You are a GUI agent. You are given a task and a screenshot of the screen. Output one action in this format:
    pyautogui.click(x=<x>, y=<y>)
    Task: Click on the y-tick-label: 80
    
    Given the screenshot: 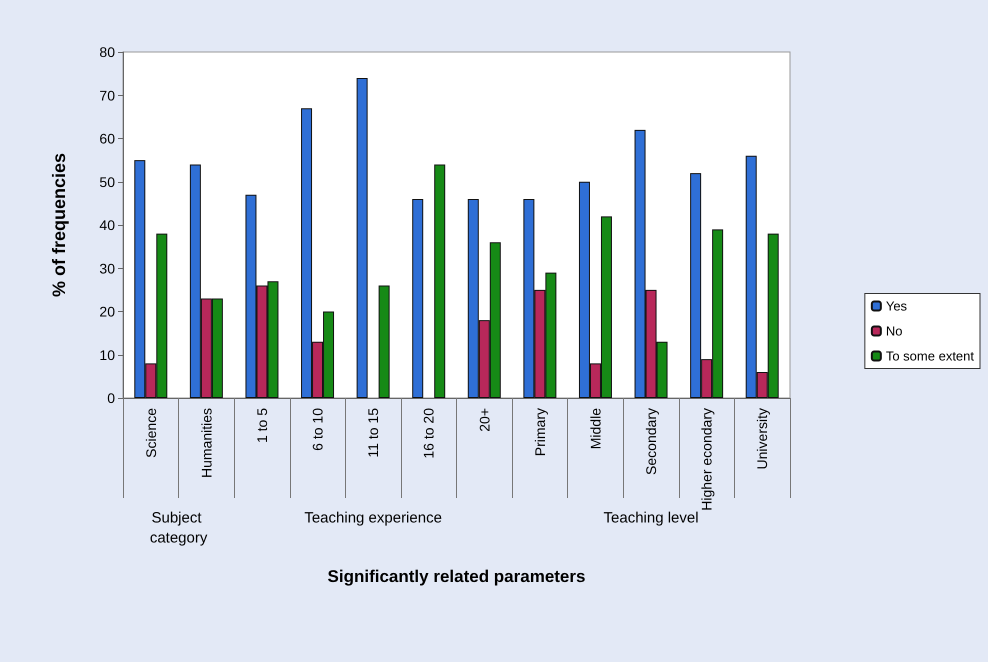 What is the action you would take?
    pyautogui.click(x=107, y=52)
    